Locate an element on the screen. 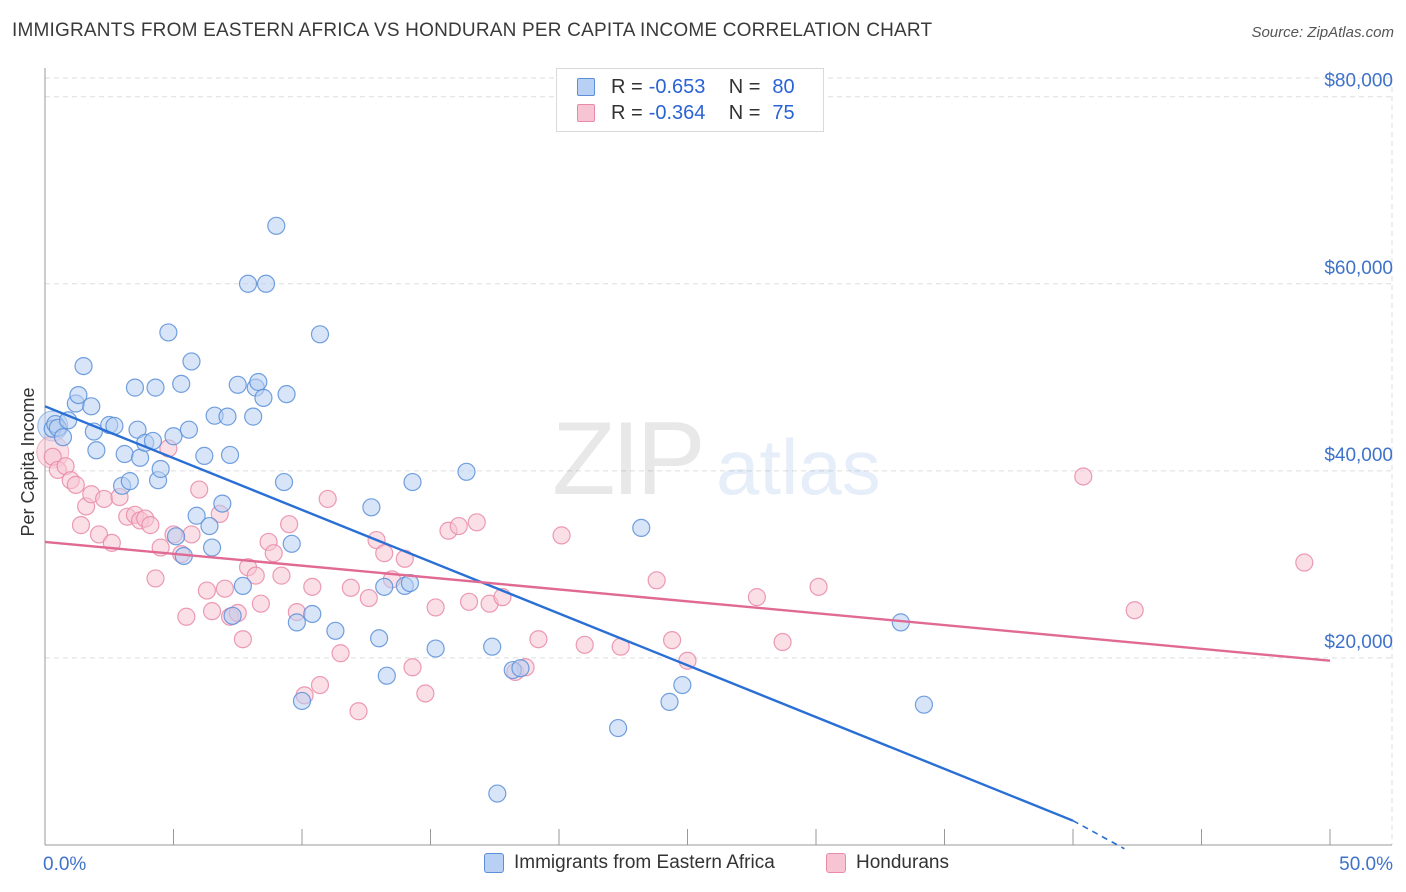 The width and height of the screenshot is (1406, 892). eastern-africa-trendline-extension is located at coordinates (1098, 834).